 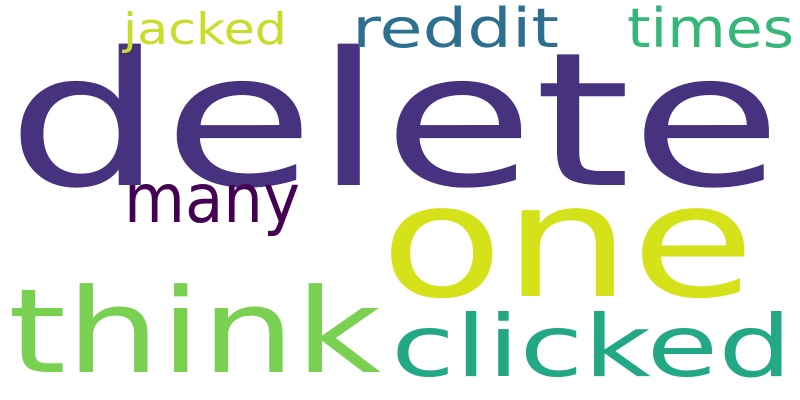 What do you see at coordinates (212, 199) in the screenshot?
I see `word-many: many` at bounding box center [212, 199].